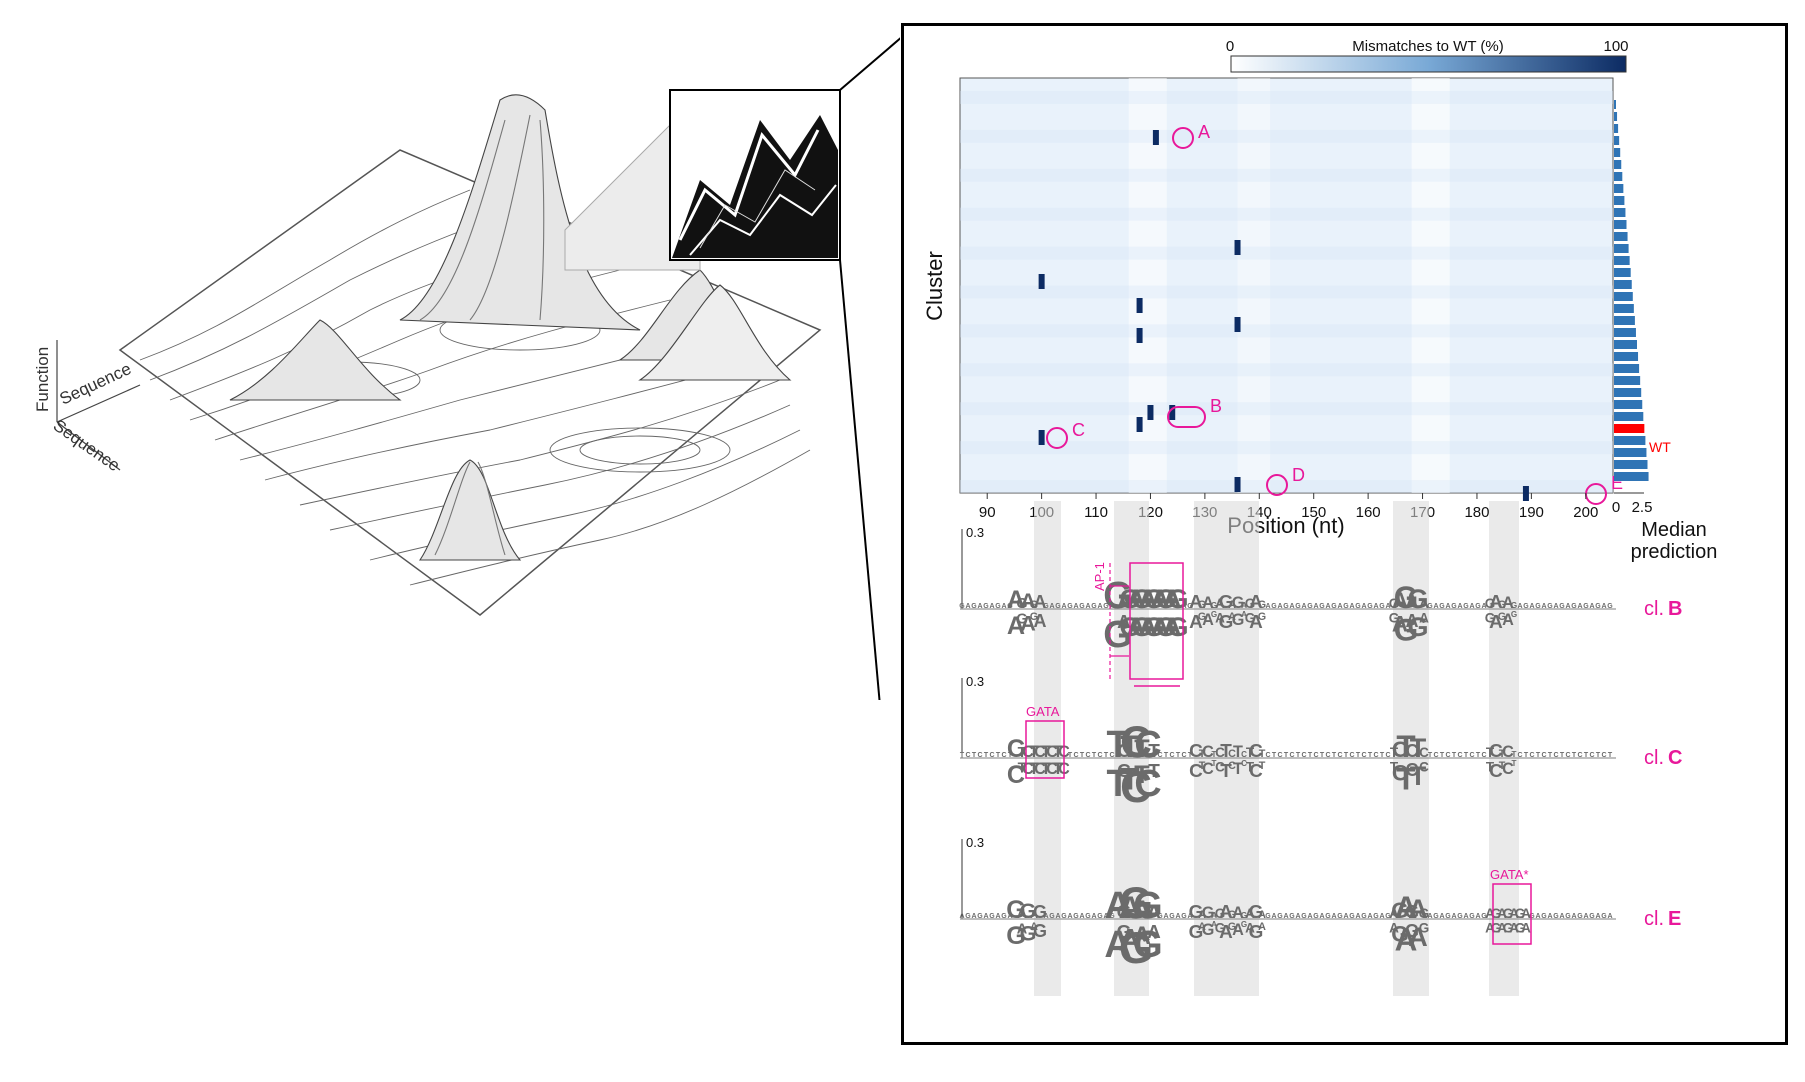 The height and width of the screenshot is (1082, 1805). I want to click on cluster-label: cl. E, so click(1662, 919).